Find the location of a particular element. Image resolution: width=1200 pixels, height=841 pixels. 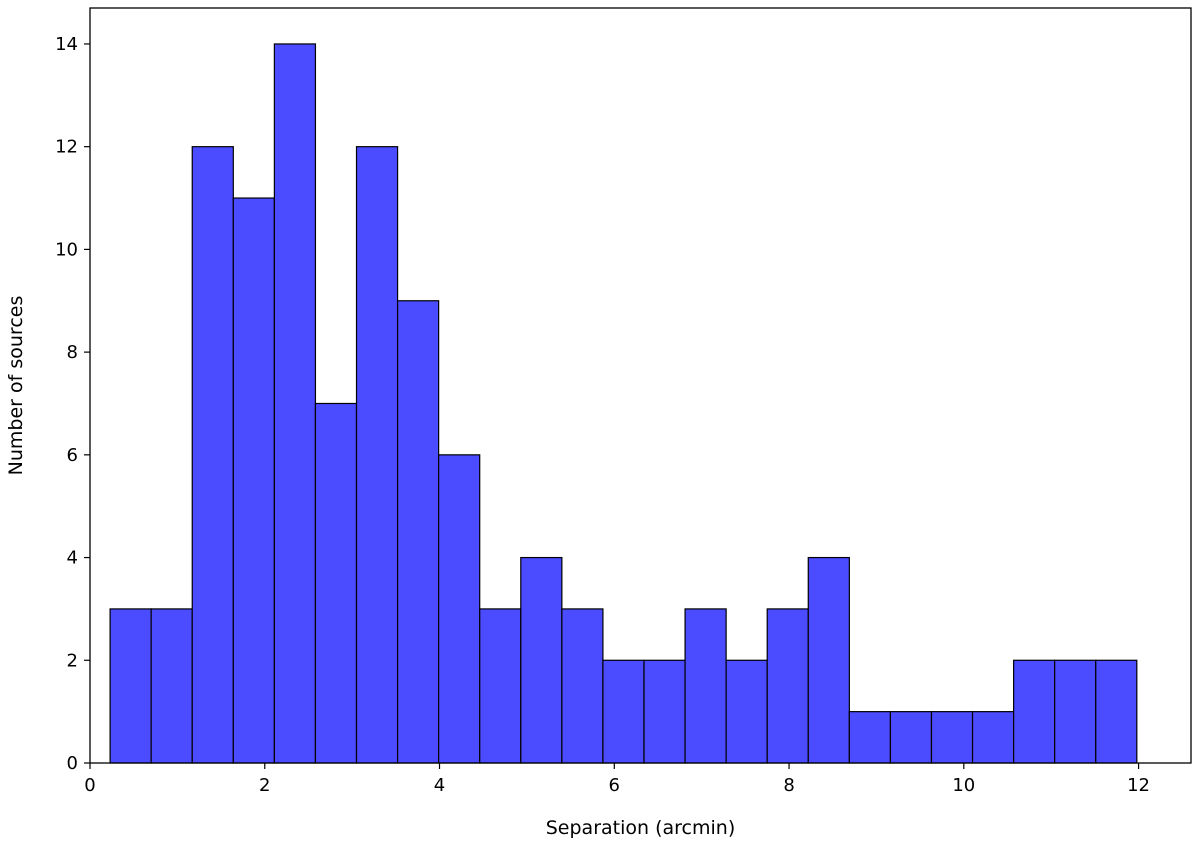

x-tick-label: 4 is located at coordinates (439, 785).